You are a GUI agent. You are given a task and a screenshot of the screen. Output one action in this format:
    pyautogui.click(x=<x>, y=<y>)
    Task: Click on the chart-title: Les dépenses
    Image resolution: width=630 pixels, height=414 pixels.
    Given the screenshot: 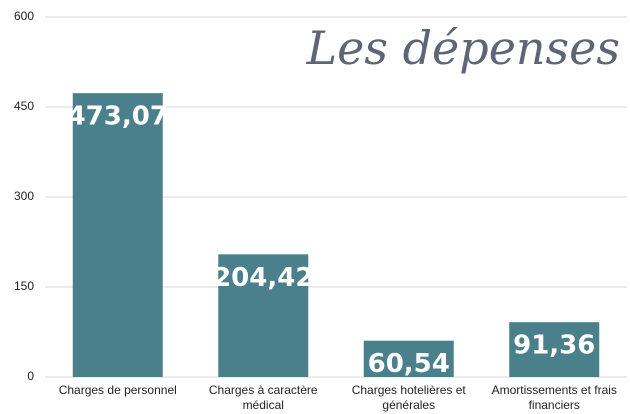 What is the action you would take?
    pyautogui.click(x=463, y=48)
    